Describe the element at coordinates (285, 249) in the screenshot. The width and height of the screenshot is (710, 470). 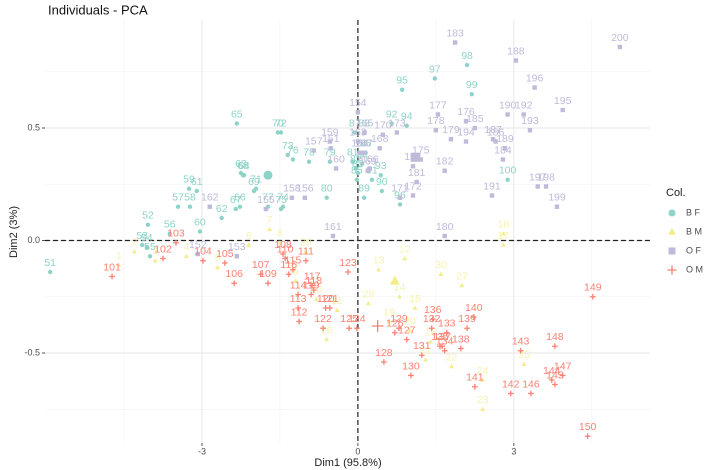
I see `point-label: 110` at that location.